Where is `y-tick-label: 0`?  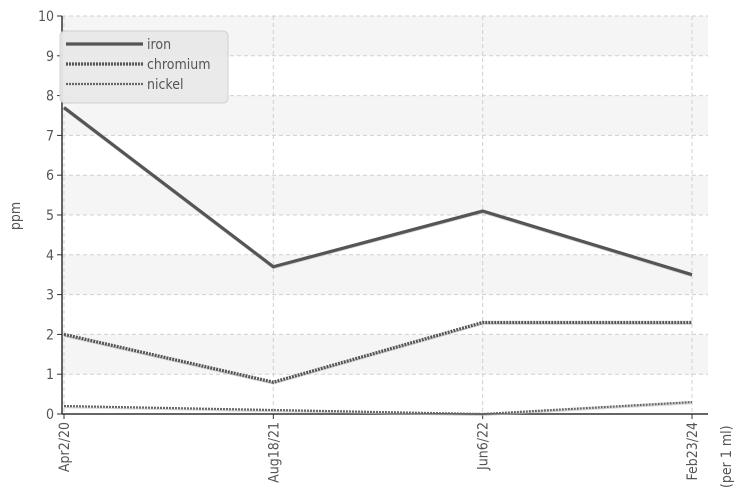
y-tick-label: 0 is located at coordinates (50, 415).